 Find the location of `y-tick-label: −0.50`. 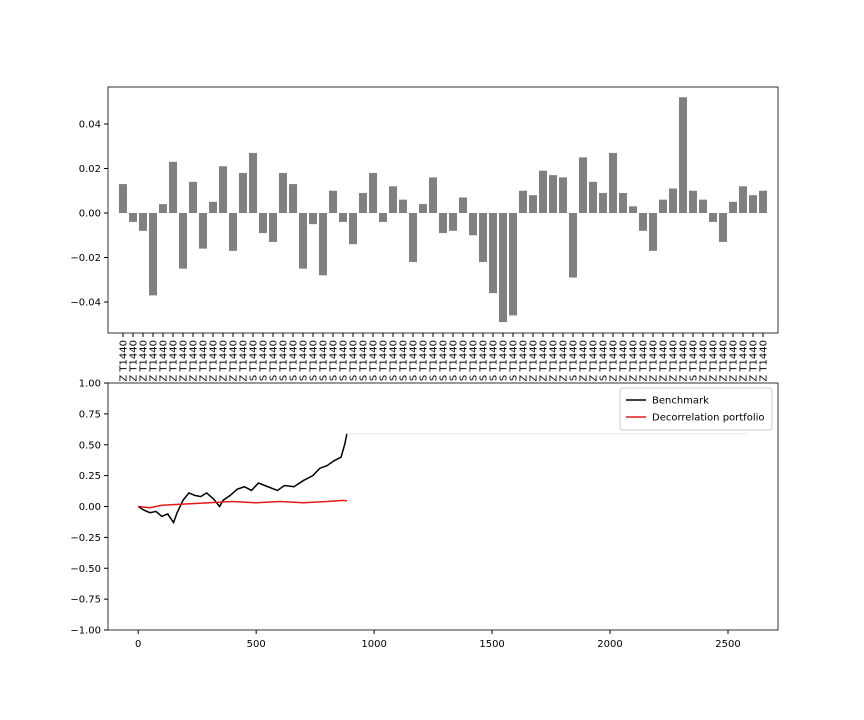

y-tick-label: −0.50 is located at coordinates (85, 569).